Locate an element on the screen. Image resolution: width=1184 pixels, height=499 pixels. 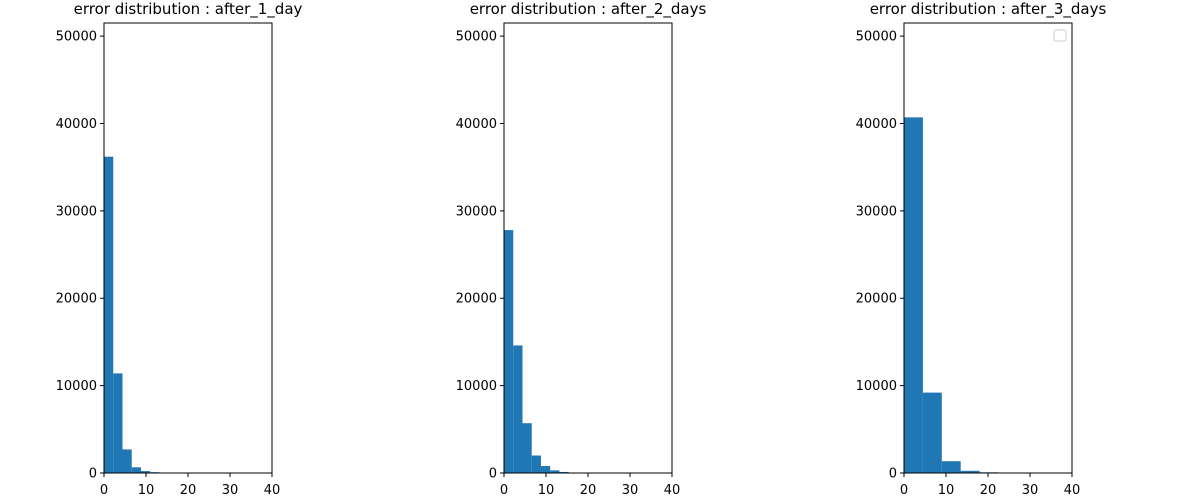
chart-title: error distribution : after_3_days is located at coordinates (988, 9).